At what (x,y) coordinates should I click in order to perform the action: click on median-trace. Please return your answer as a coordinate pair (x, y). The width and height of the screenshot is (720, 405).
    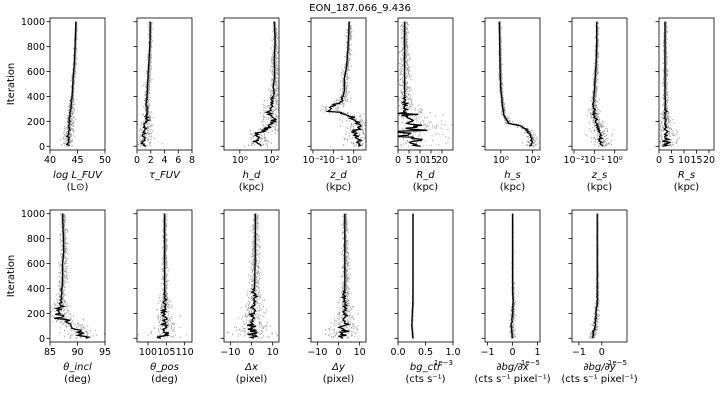
    Looking at the image, I should click on (344, 84).